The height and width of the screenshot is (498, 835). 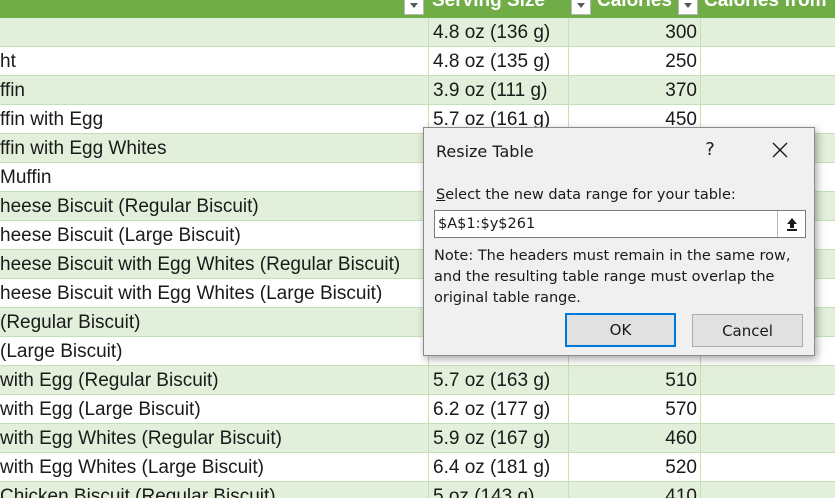 I want to click on header-serving-size: Serving Size, so click(x=488, y=5).